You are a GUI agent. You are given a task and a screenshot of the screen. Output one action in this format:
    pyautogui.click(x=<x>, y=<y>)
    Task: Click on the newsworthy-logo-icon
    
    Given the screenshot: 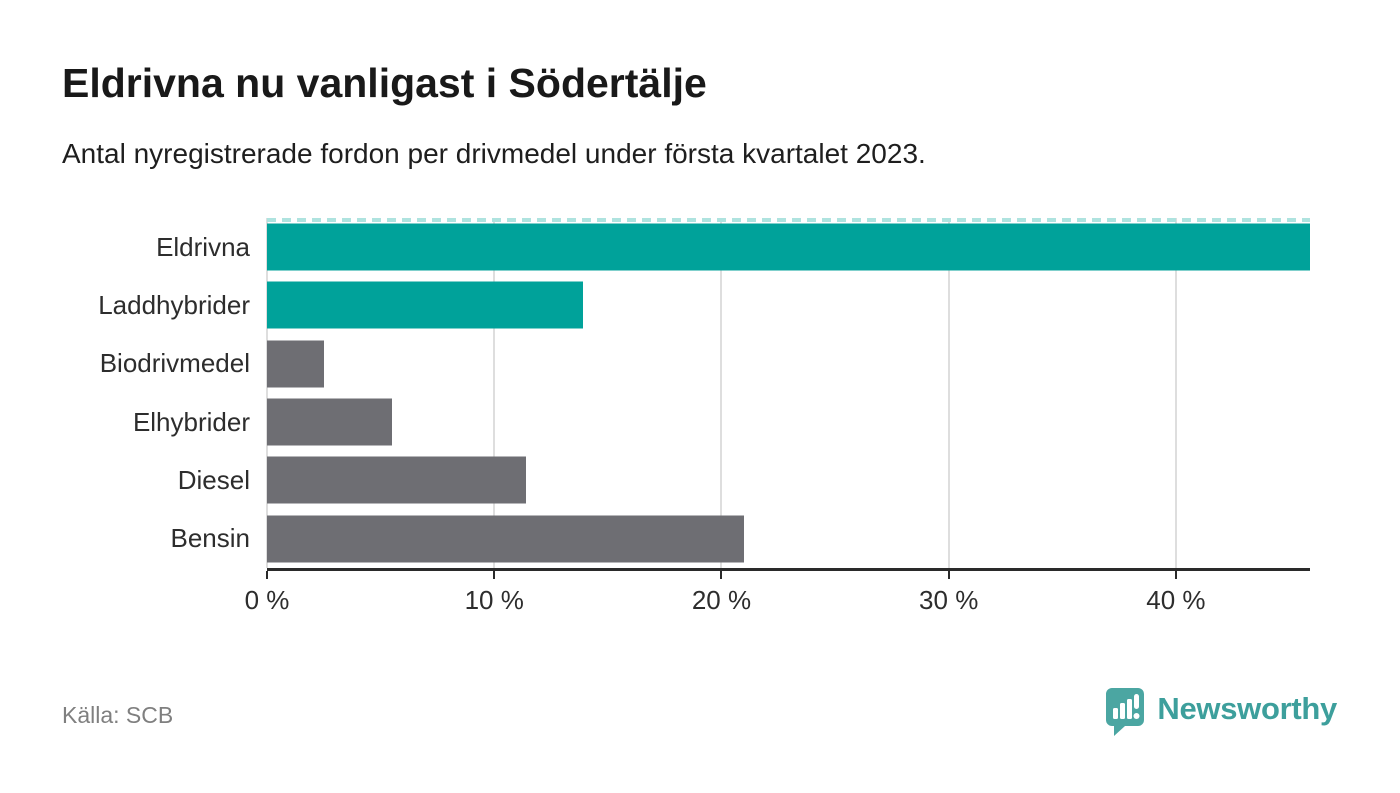 What is the action you would take?
    pyautogui.click(x=1125, y=712)
    